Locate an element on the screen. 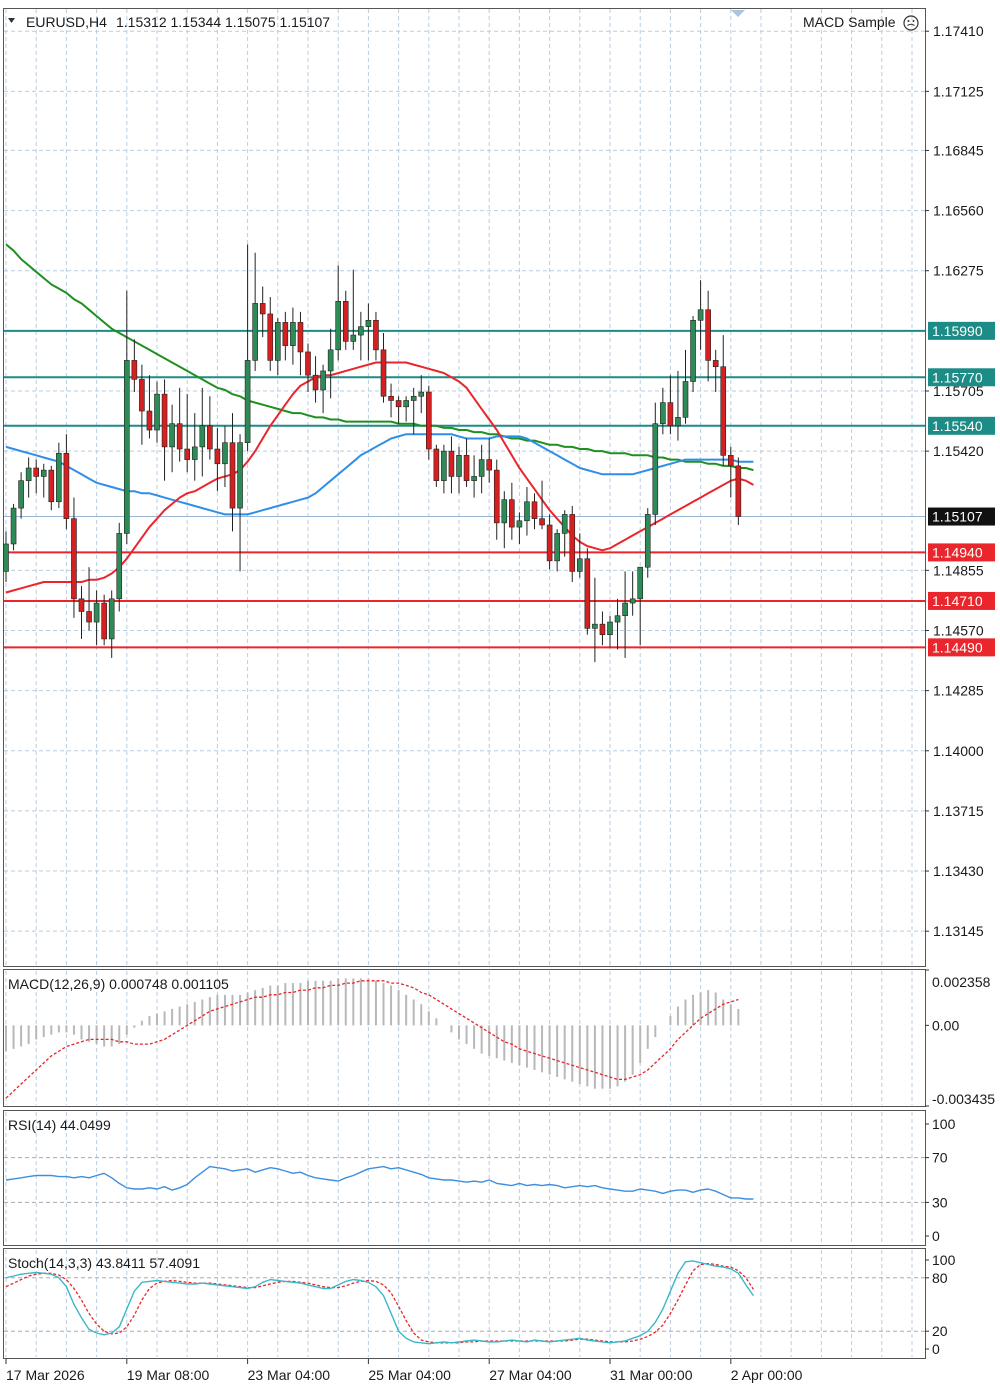 The height and width of the screenshot is (1392, 1000). y-tick-label: 1.16275 is located at coordinates (958, 271).